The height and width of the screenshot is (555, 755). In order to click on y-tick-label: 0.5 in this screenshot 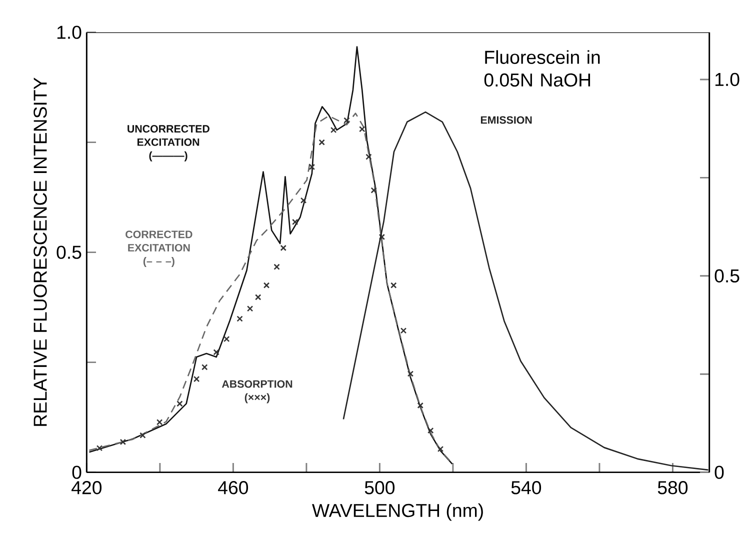, I will do `click(69, 252)`.